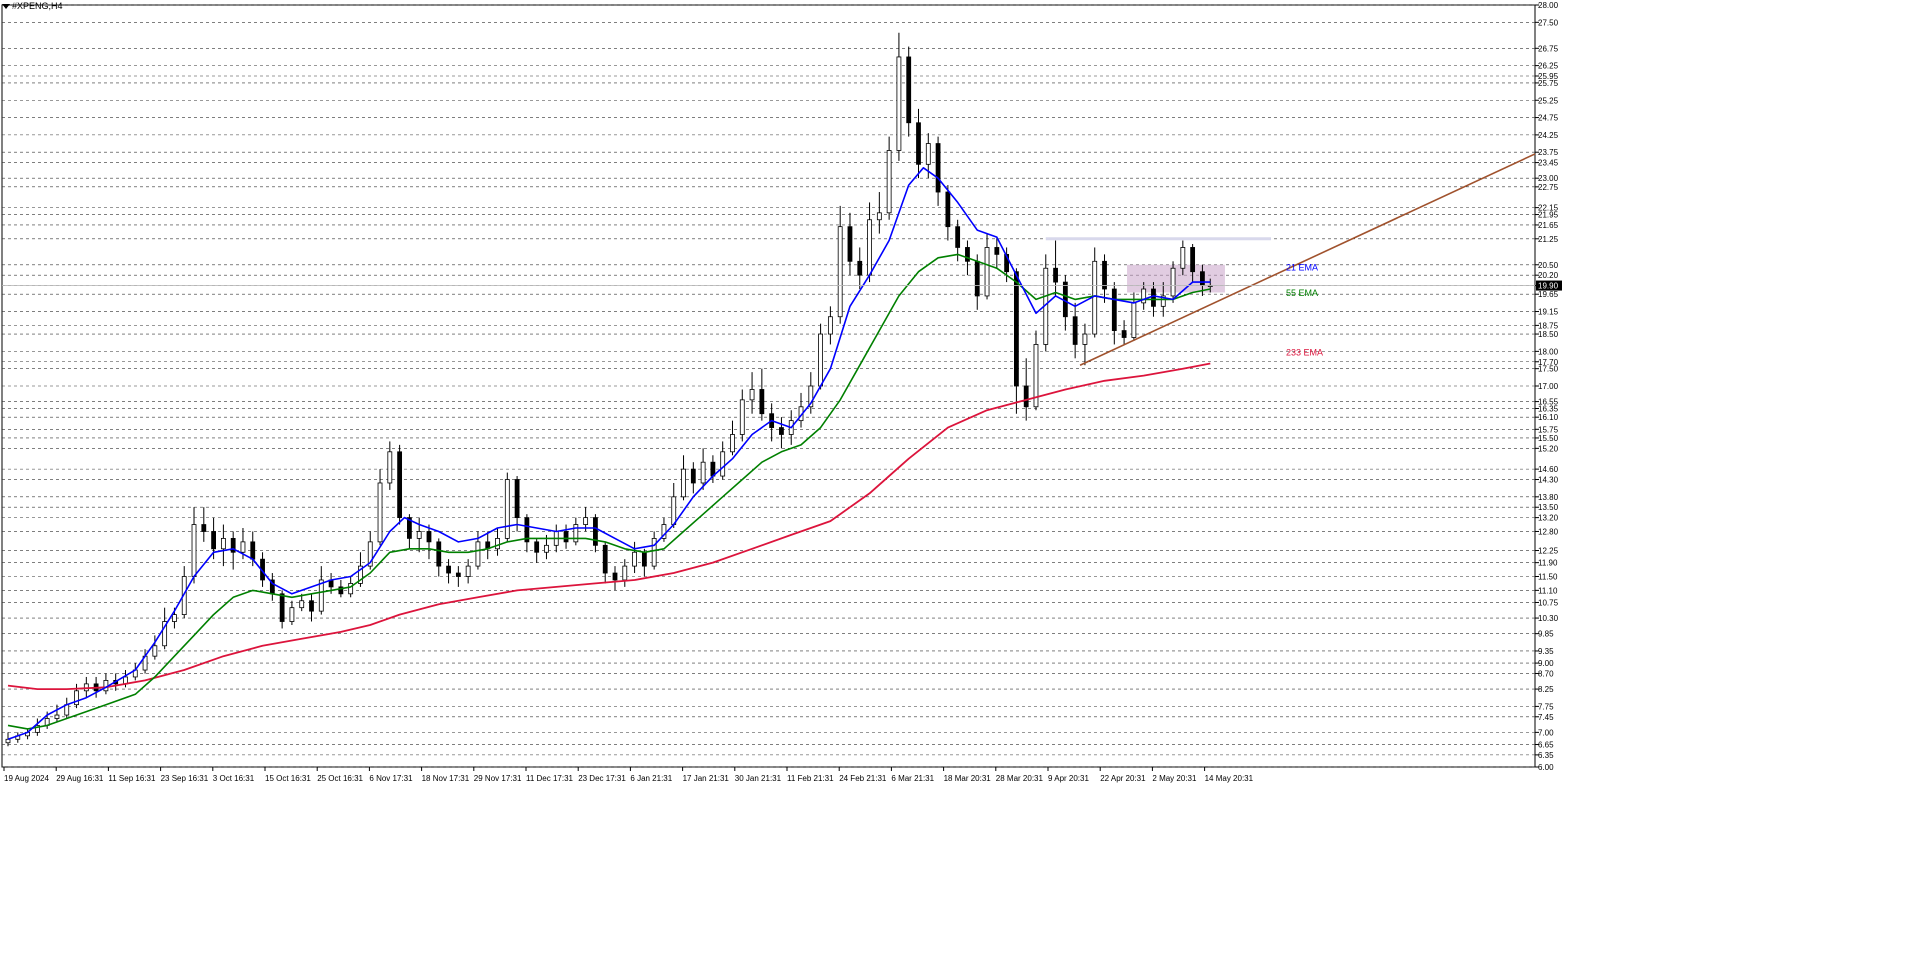  What do you see at coordinates (810, 778) in the screenshot?
I see `x-tick-label: 11 Feb 21:31` at bounding box center [810, 778].